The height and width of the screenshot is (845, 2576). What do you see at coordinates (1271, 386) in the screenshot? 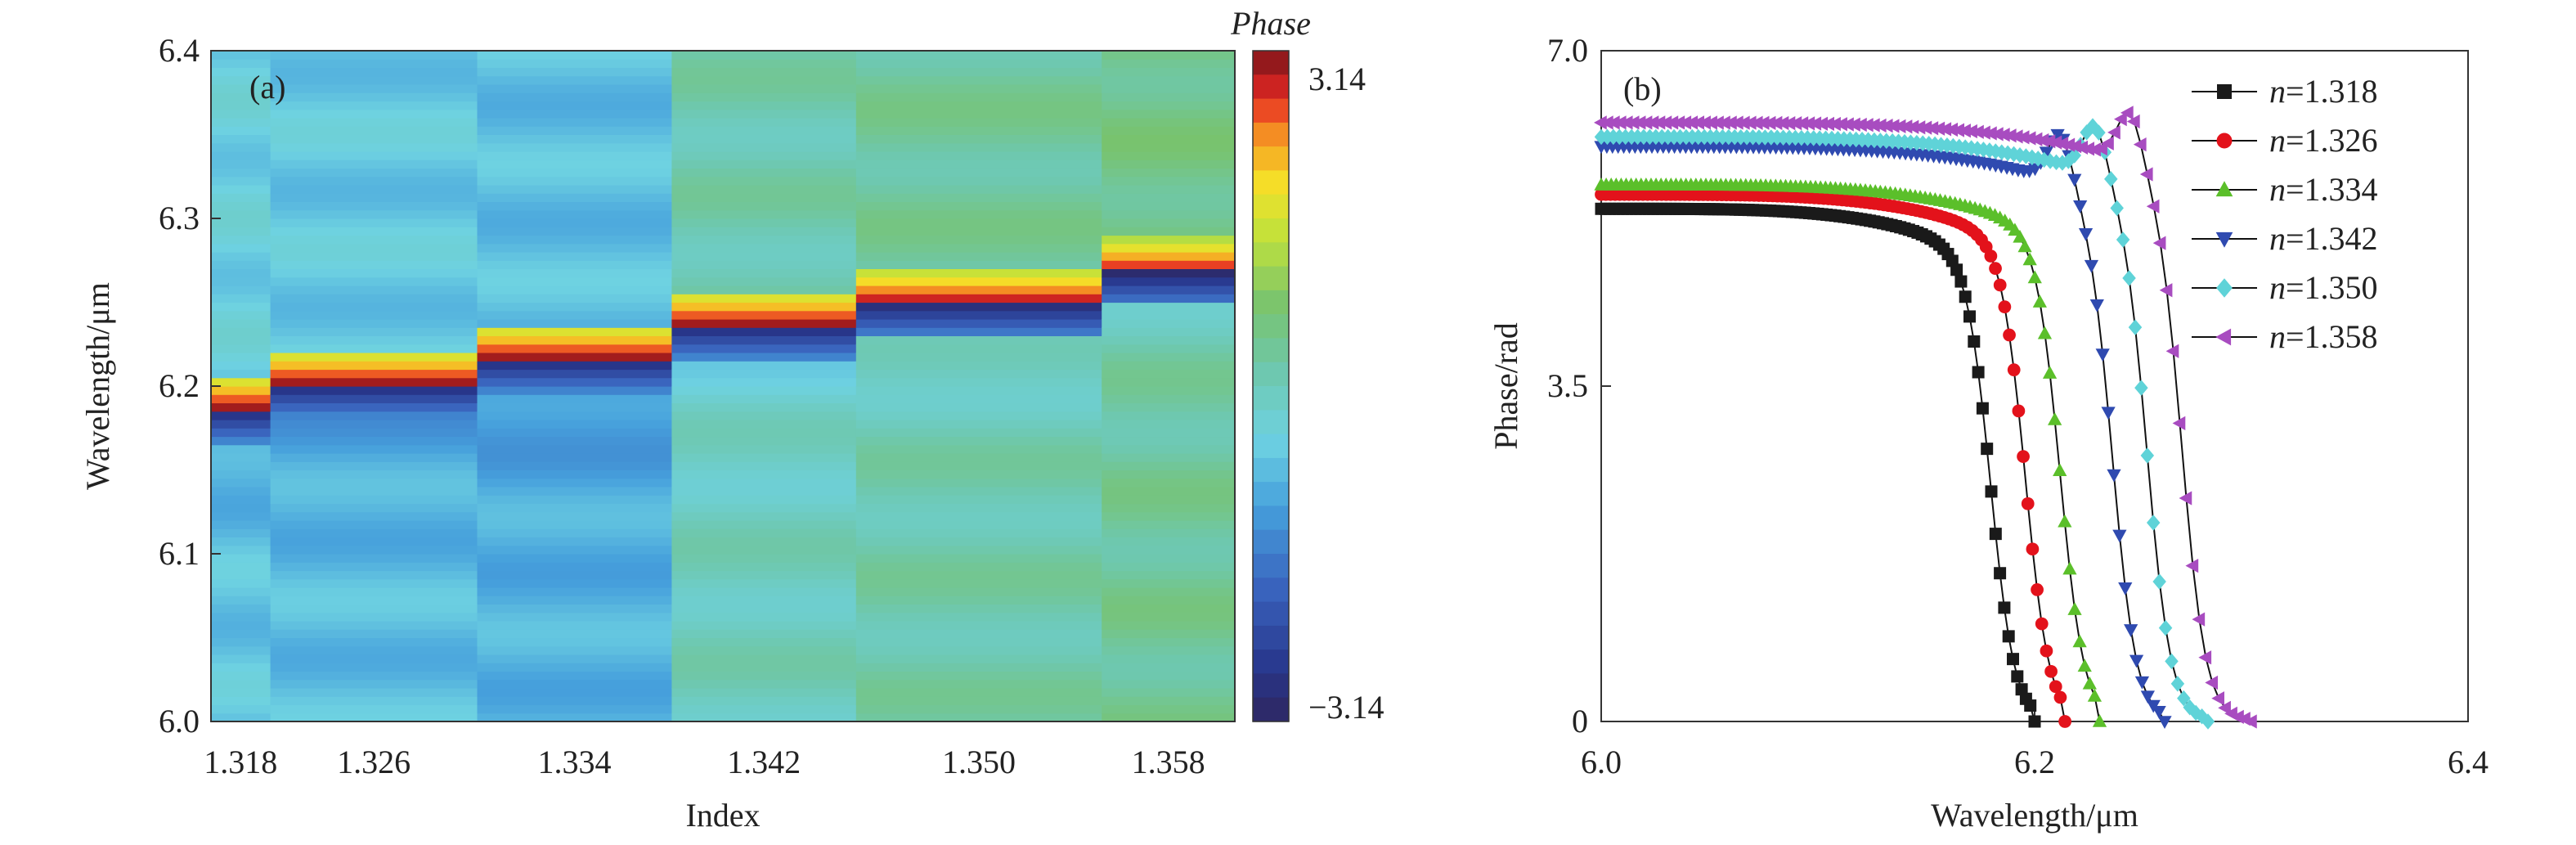
I see `phase-colorbar` at bounding box center [1271, 386].